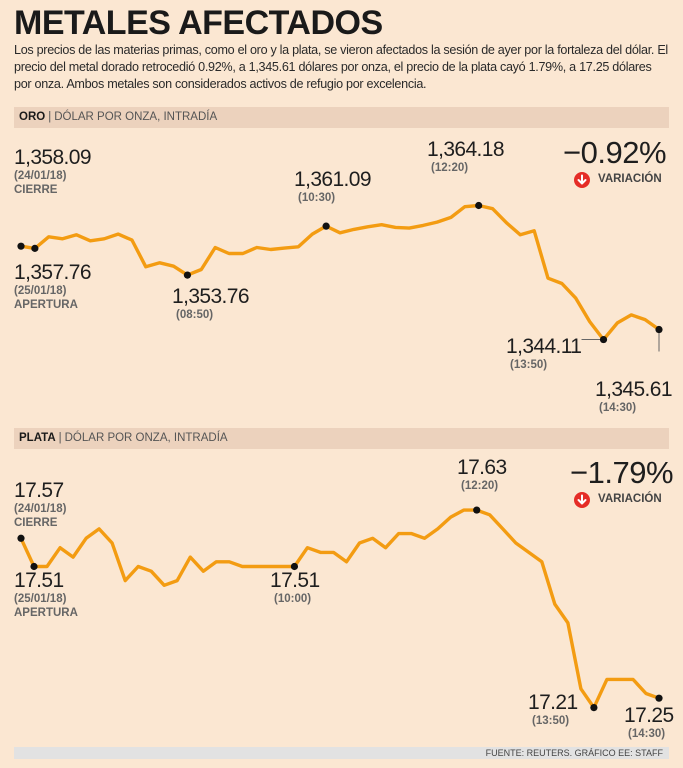  What do you see at coordinates (630, 179) in the screenshot?
I see `oro-variation-label: VARIACIÓN` at bounding box center [630, 179].